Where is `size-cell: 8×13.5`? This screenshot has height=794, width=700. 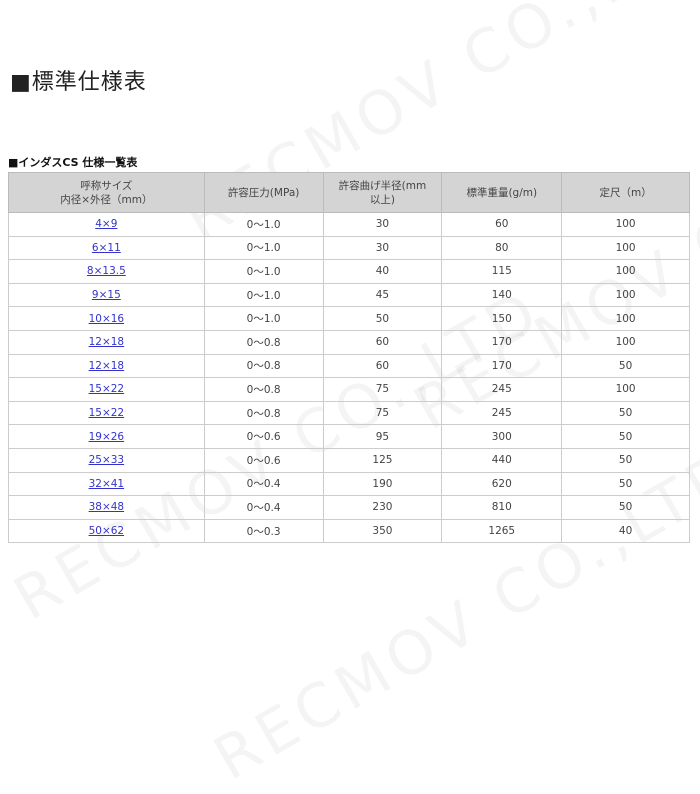
size-cell: 8×13.5 is located at coordinates (106, 271).